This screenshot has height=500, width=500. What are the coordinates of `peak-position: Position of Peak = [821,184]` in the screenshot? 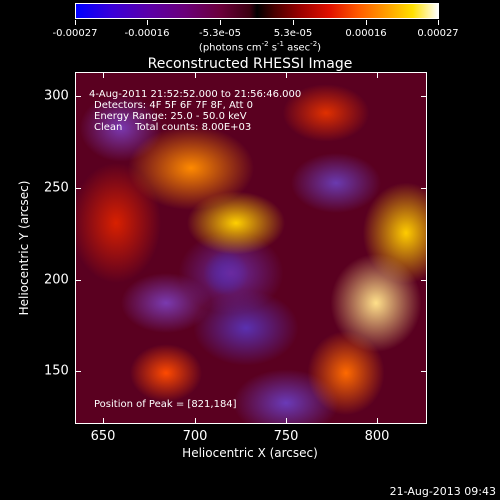 It's located at (165, 404).